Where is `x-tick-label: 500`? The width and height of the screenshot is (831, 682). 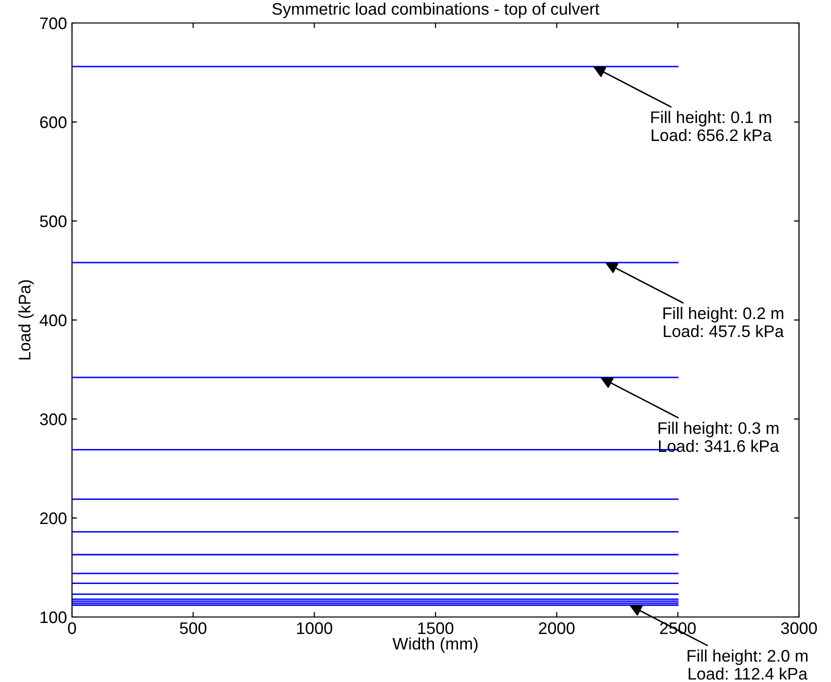
x-tick-label: 500 is located at coordinates (193, 628).